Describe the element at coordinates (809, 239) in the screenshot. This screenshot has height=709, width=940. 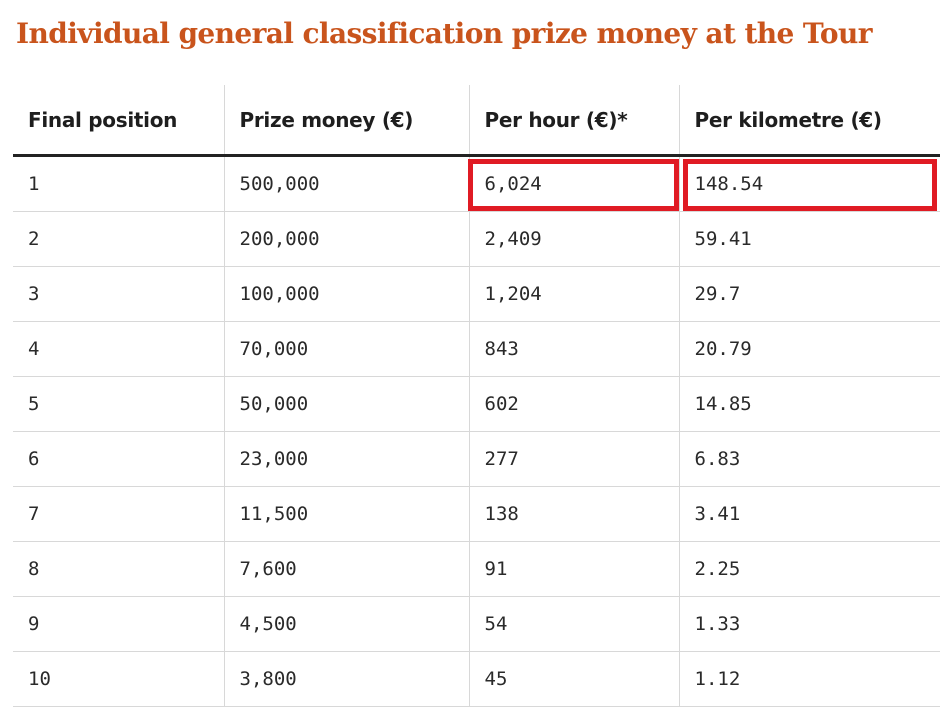
I see `cell-per-kilometre: 59.41` at that location.